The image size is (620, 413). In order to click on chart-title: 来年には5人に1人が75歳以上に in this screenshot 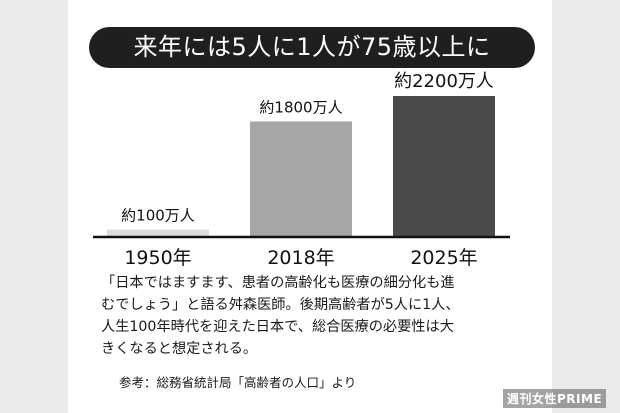, I will do `click(312, 47)`.